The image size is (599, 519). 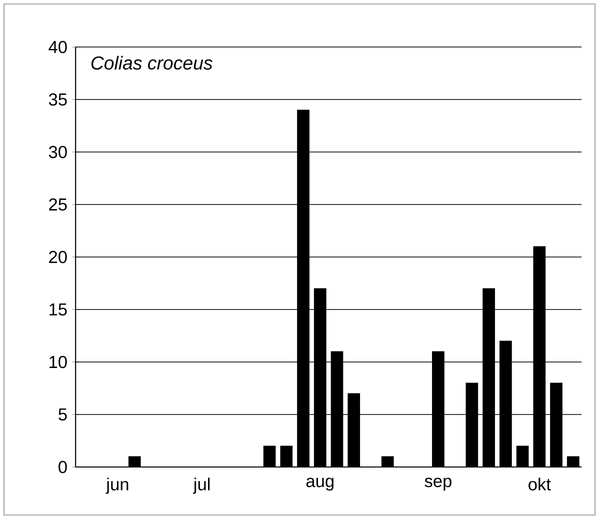 What do you see at coordinates (57, 152) in the screenshot?
I see `y-tick-label: 30` at bounding box center [57, 152].